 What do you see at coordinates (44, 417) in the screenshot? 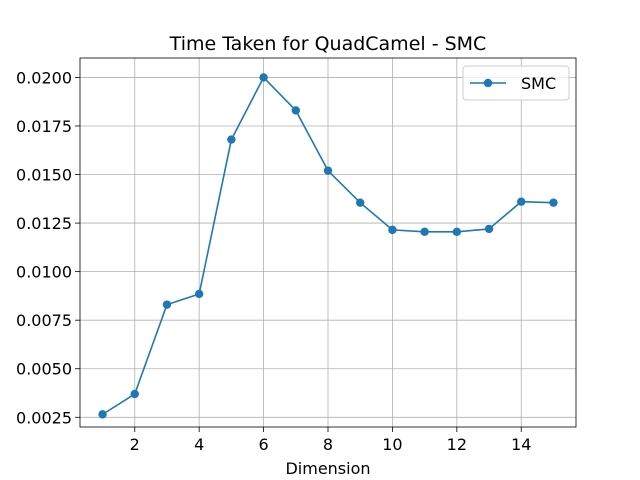
I see `y-tick-label: 0.0025` at bounding box center [44, 417].